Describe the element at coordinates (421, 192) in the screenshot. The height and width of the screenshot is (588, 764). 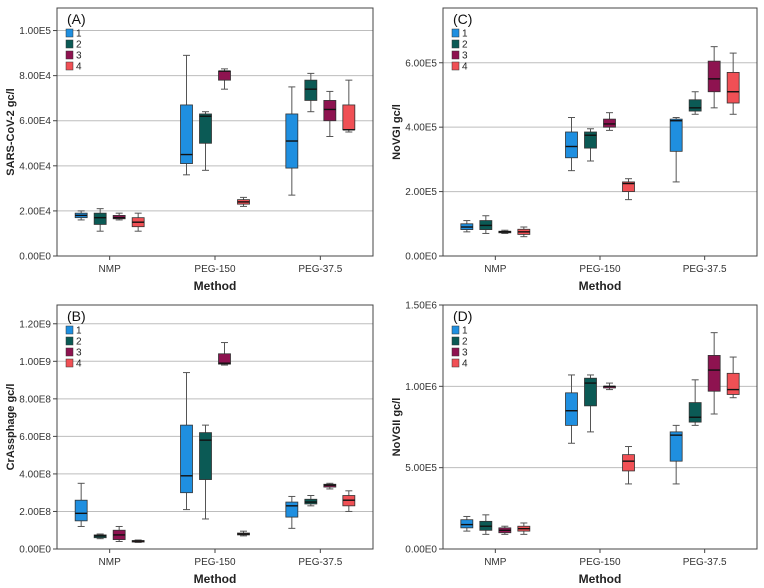
I see `y-tick-label: 2.00E5` at that location.